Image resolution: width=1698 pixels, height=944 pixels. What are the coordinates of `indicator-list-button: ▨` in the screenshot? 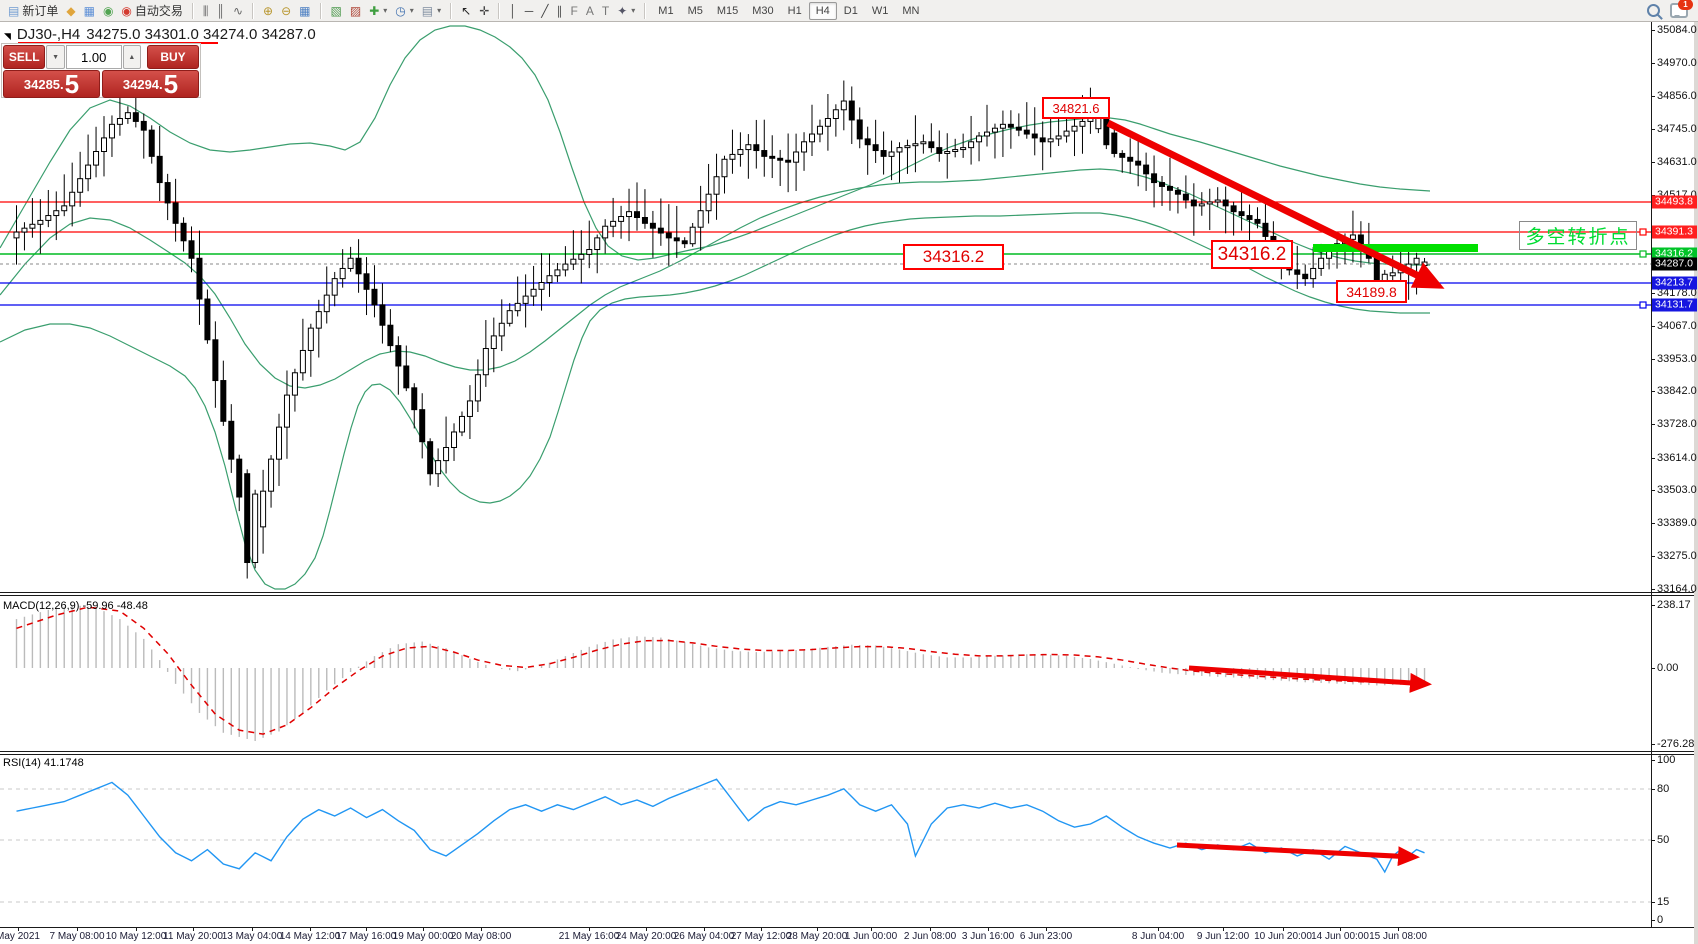 It's located at (355, 11).